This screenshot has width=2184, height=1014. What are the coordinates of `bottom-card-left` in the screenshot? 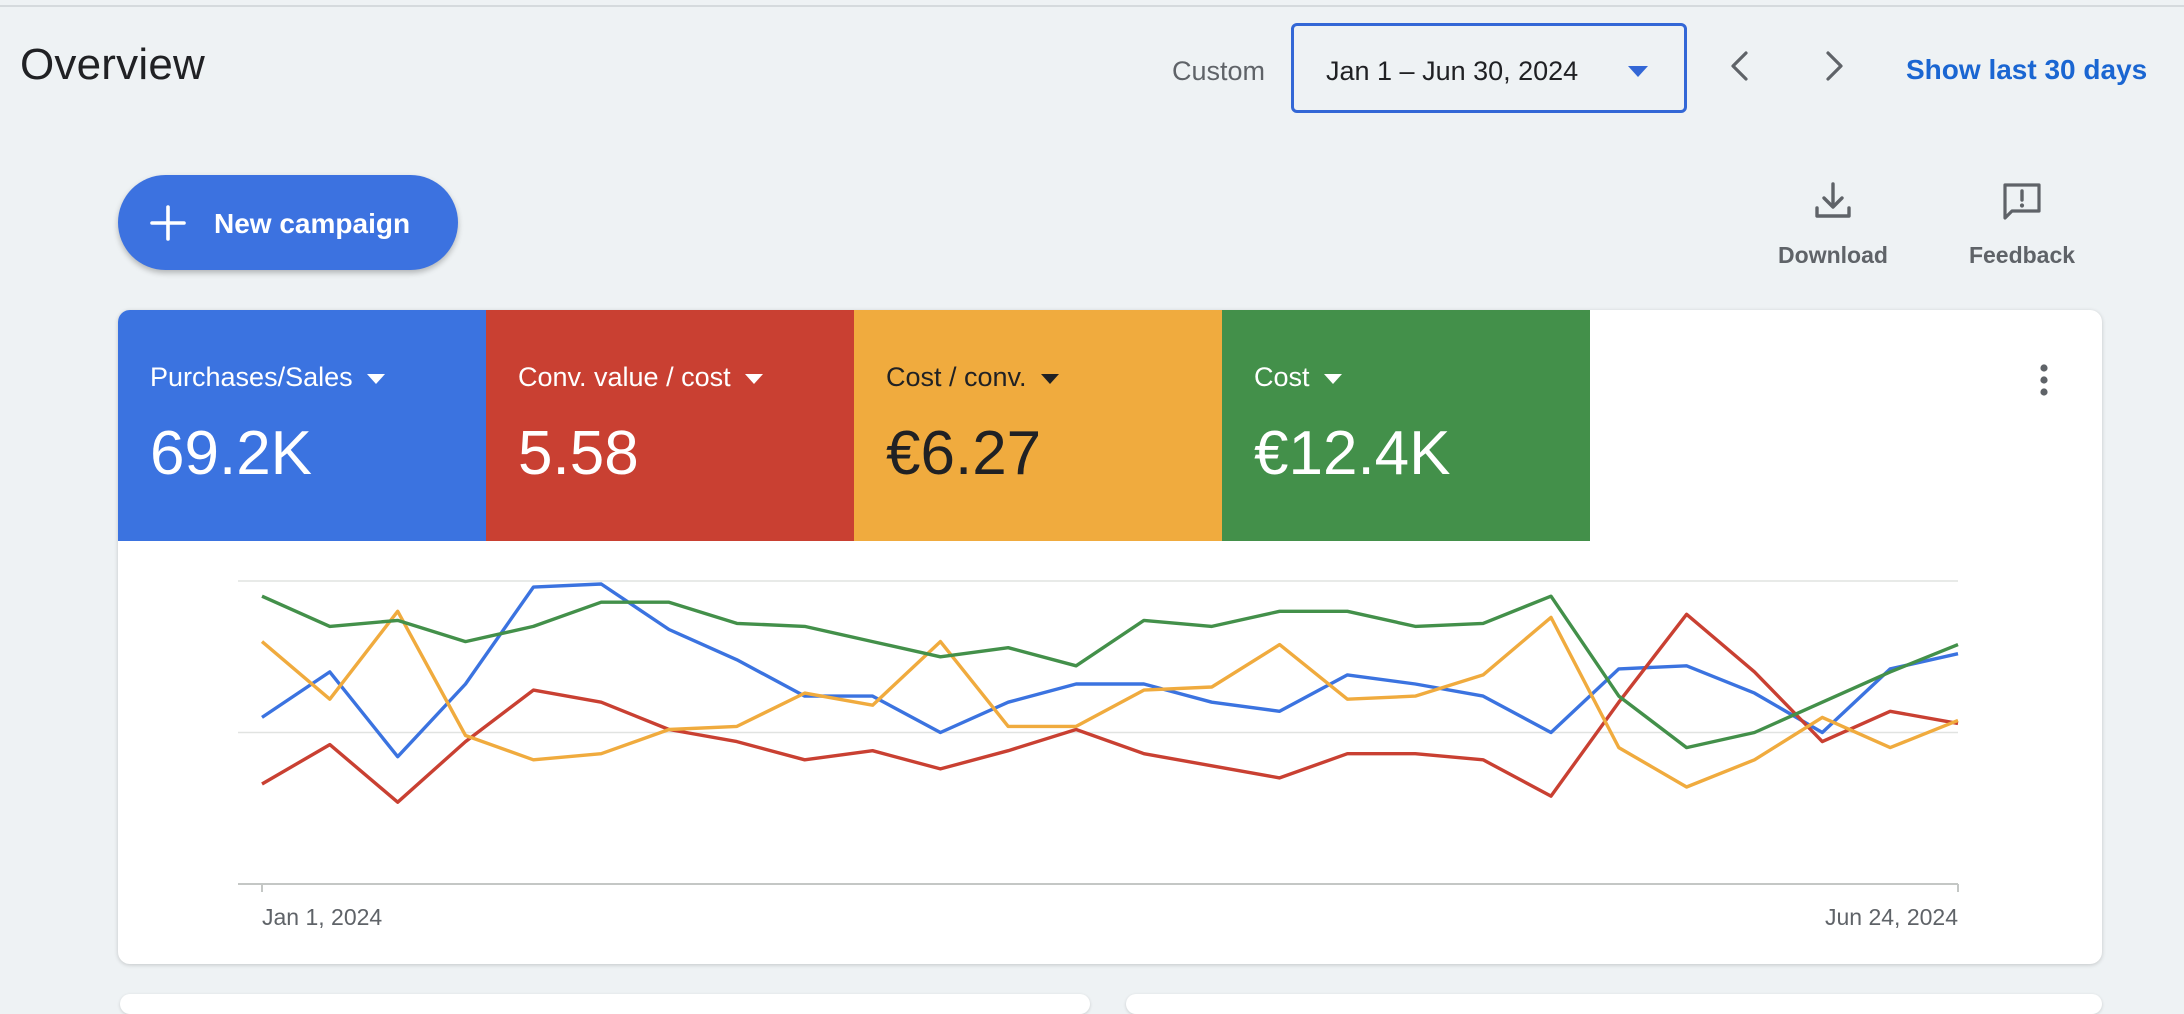 It's located at (605, 1004).